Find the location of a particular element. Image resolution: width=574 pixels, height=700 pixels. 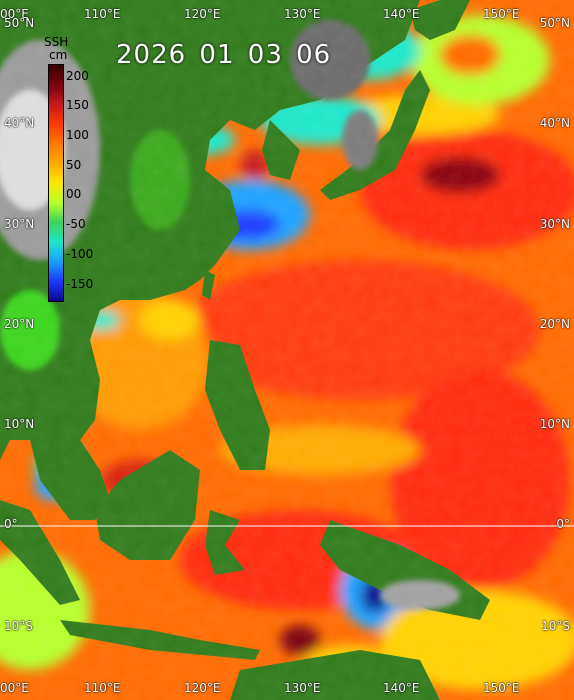

lat-label-left: 10°N is located at coordinates (19, 424).